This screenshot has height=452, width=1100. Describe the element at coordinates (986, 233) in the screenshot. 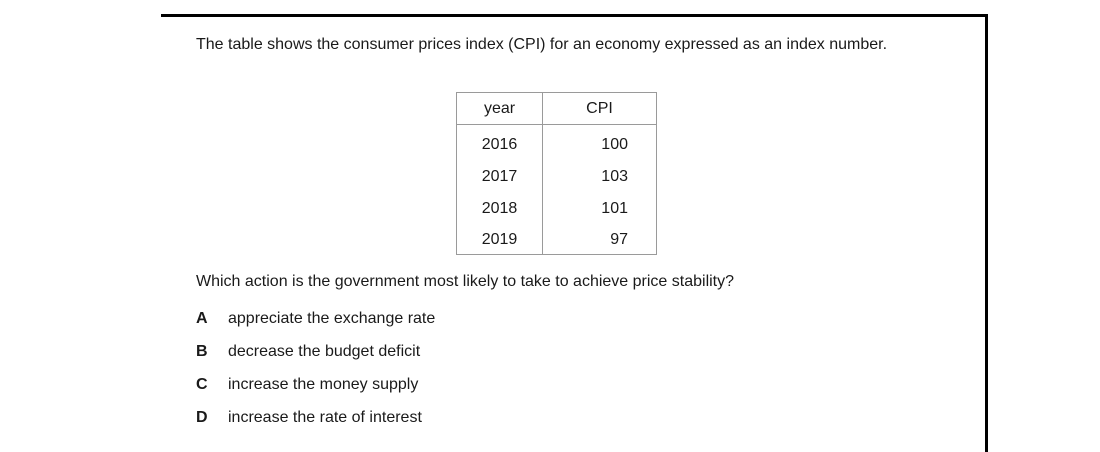

I see `frame-right-border` at that location.